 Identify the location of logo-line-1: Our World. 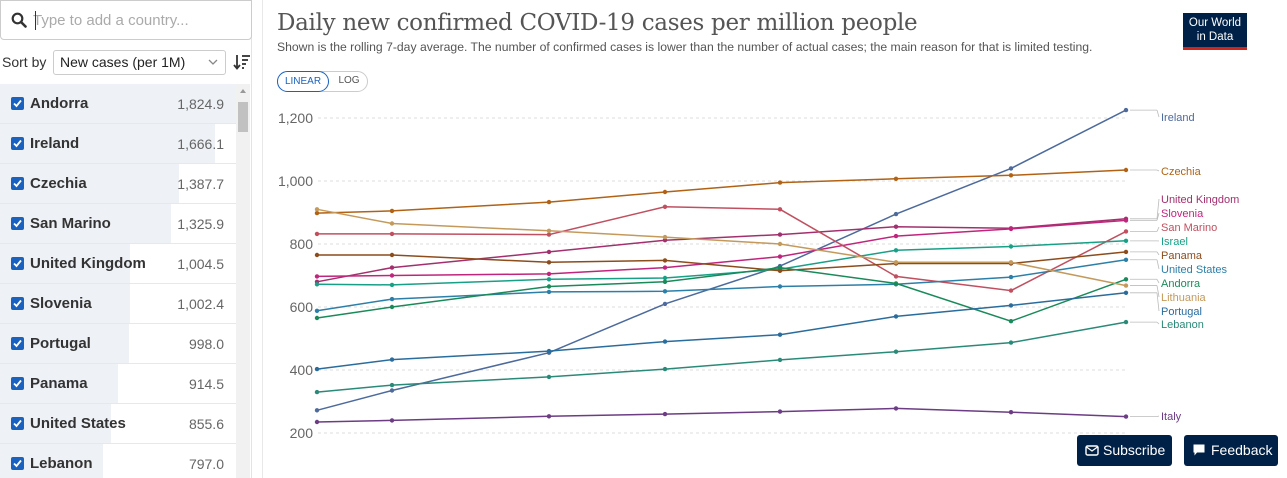
(1215, 23).